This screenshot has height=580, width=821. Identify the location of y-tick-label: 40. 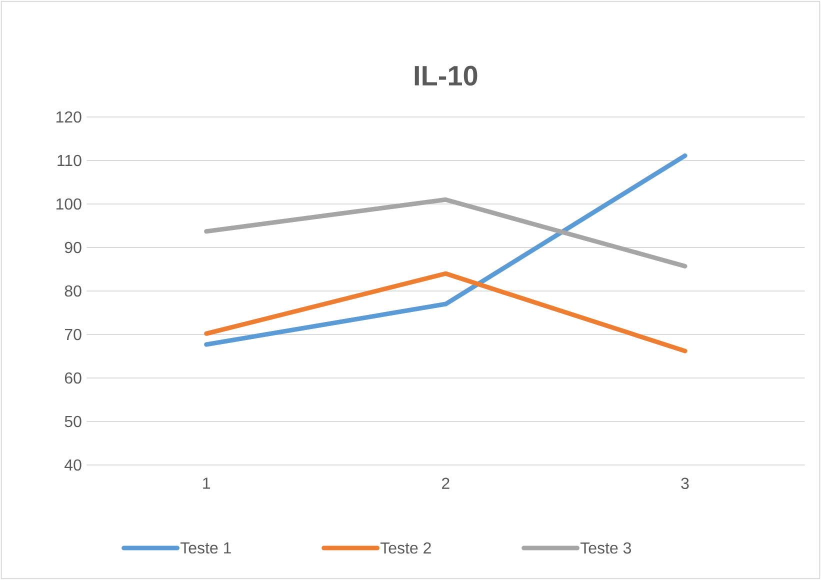
(73, 465).